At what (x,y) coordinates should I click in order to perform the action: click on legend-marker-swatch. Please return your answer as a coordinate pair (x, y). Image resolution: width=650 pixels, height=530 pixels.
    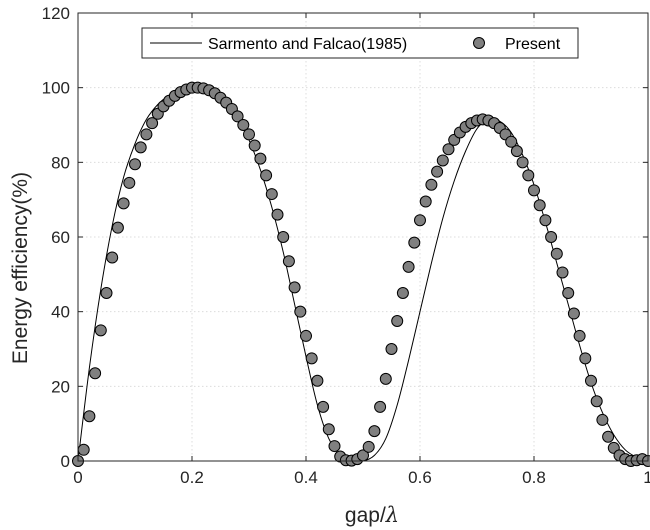
    Looking at the image, I should click on (479, 43).